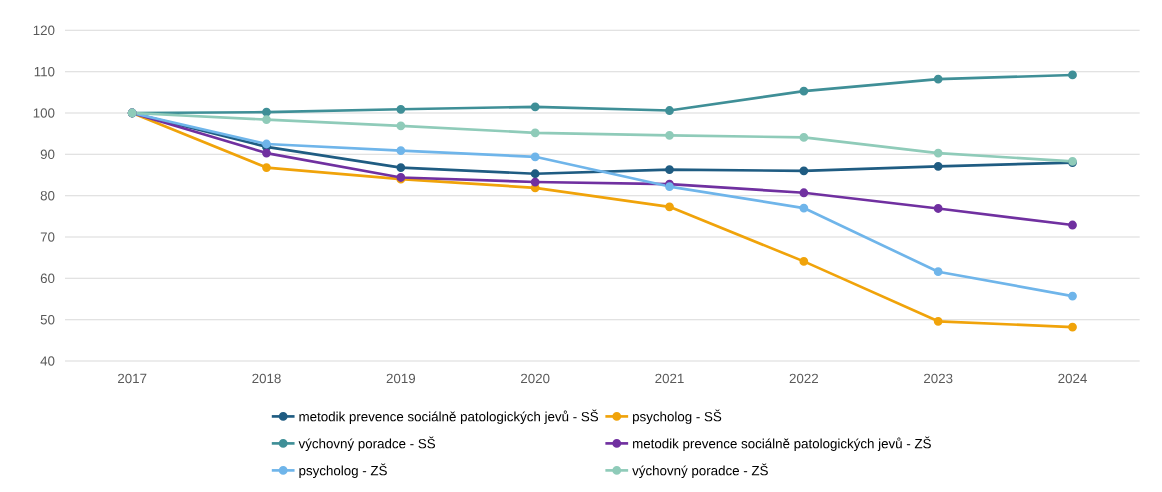 This screenshot has height=492, width=1162. What do you see at coordinates (677, 416) in the screenshot?
I see `legend-label: psycholog - SŠ` at bounding box center [677, 416].